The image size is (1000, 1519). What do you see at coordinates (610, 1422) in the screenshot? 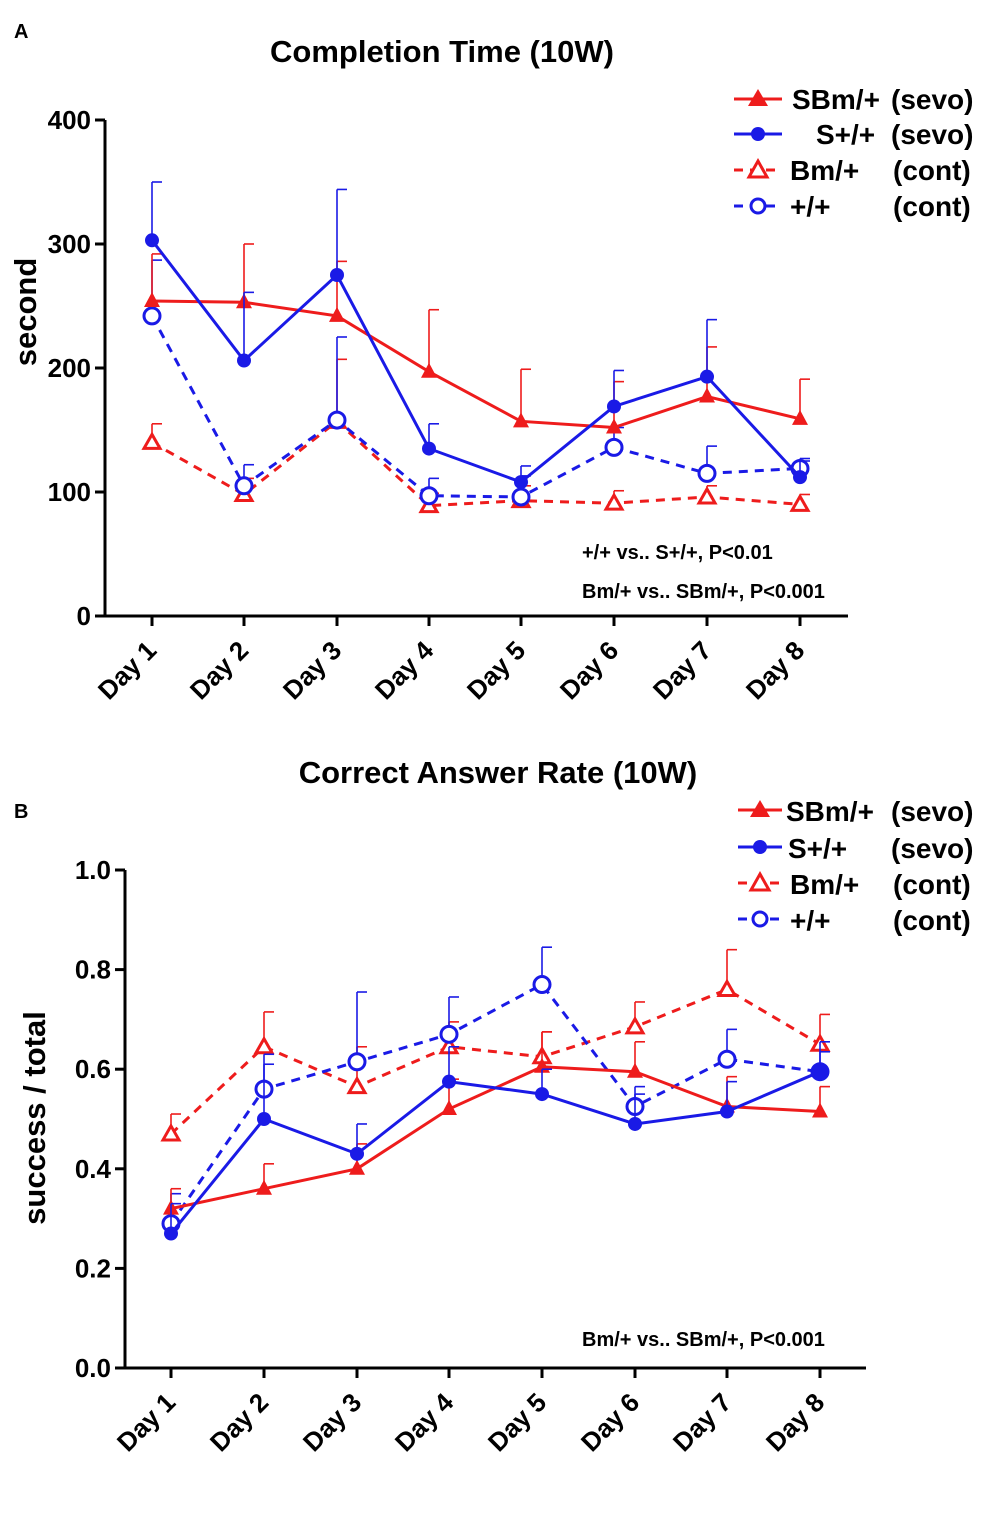
I see `panel-b-x-tick-label: Day 6` at bounding box center [610, 1422].